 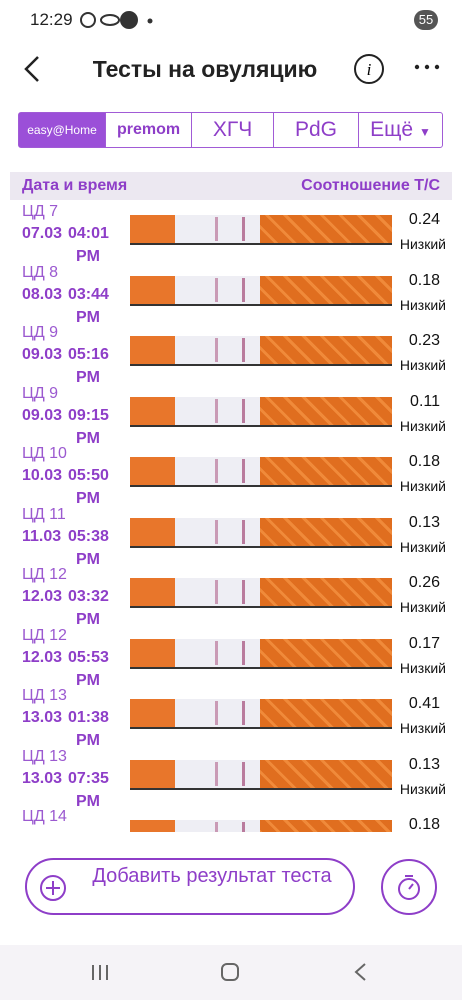 I want to click on time: 05:16, so click(x=88, y=354).